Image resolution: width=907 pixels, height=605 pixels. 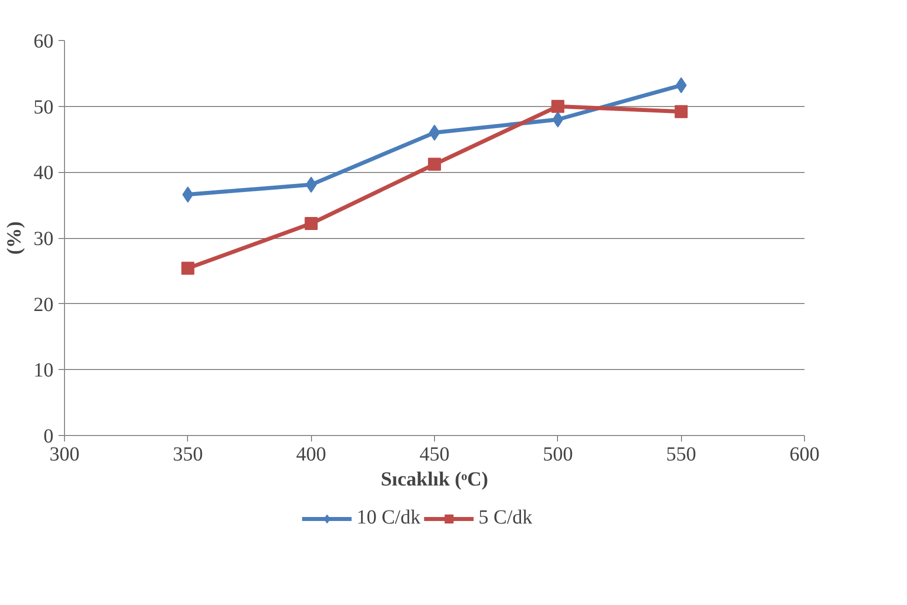 I want to click on y-tick-label: 60, so click(x=44, y=41).